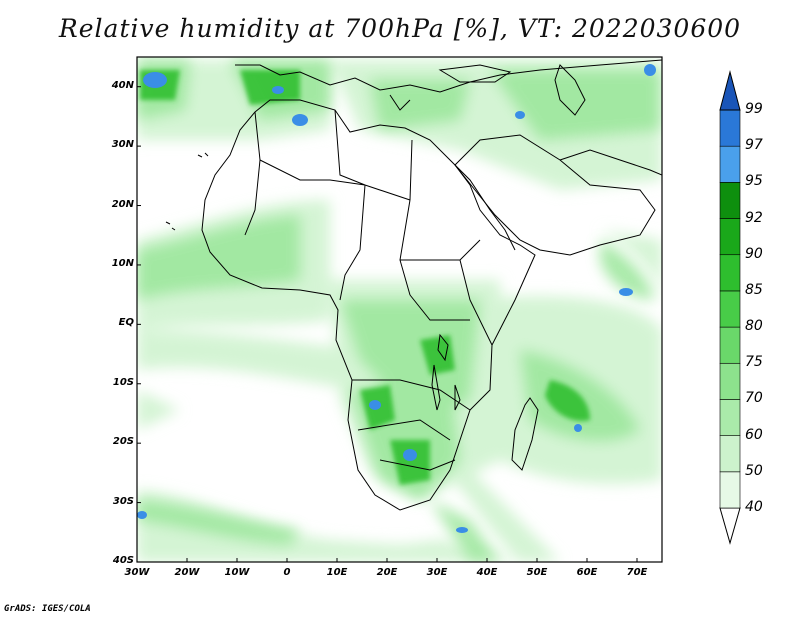 The width and height of the screenshot is (800, 618). Describe the element at coordinates (754, 362) in the screenshot. I see `colorbar-level-label: 75` at that location.